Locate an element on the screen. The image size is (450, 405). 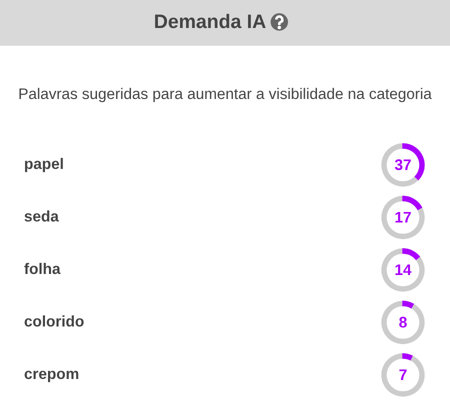
text: Demanda IA is located at coordinates (210, 21).